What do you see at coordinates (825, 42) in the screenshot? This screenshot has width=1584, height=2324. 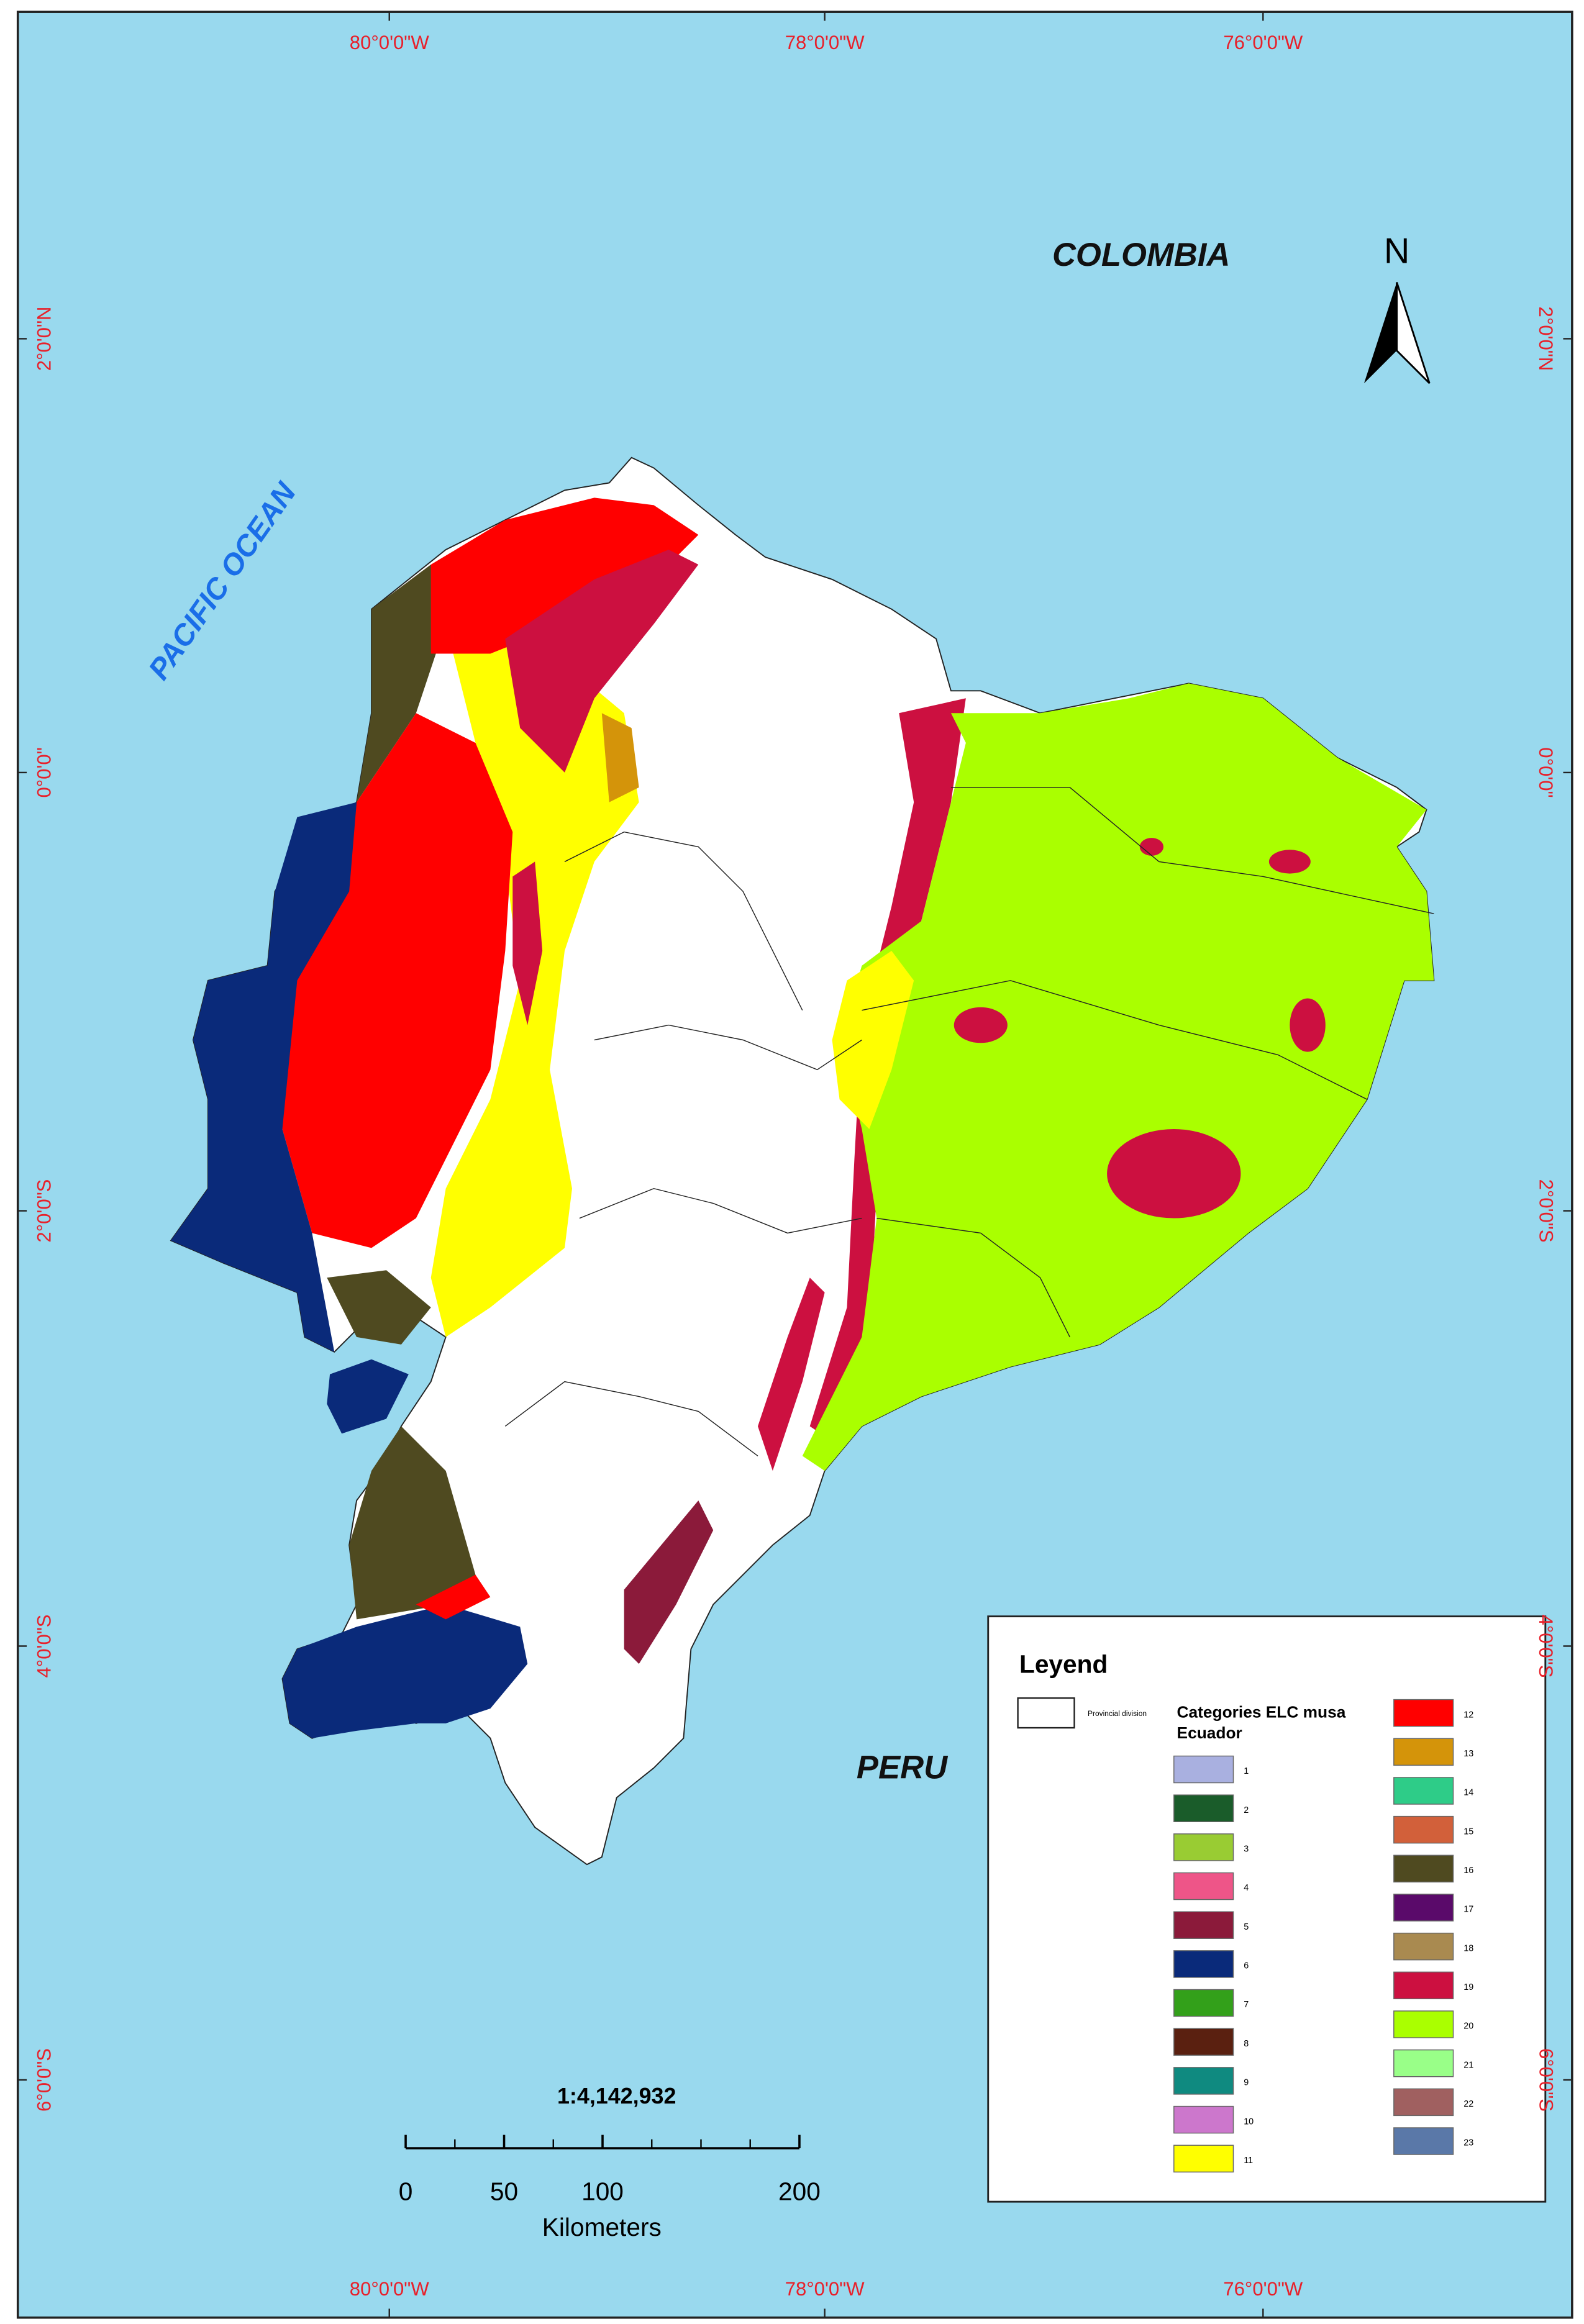 I see `graticule-label: 78°0'0"W` at bounding box center [825, 42].